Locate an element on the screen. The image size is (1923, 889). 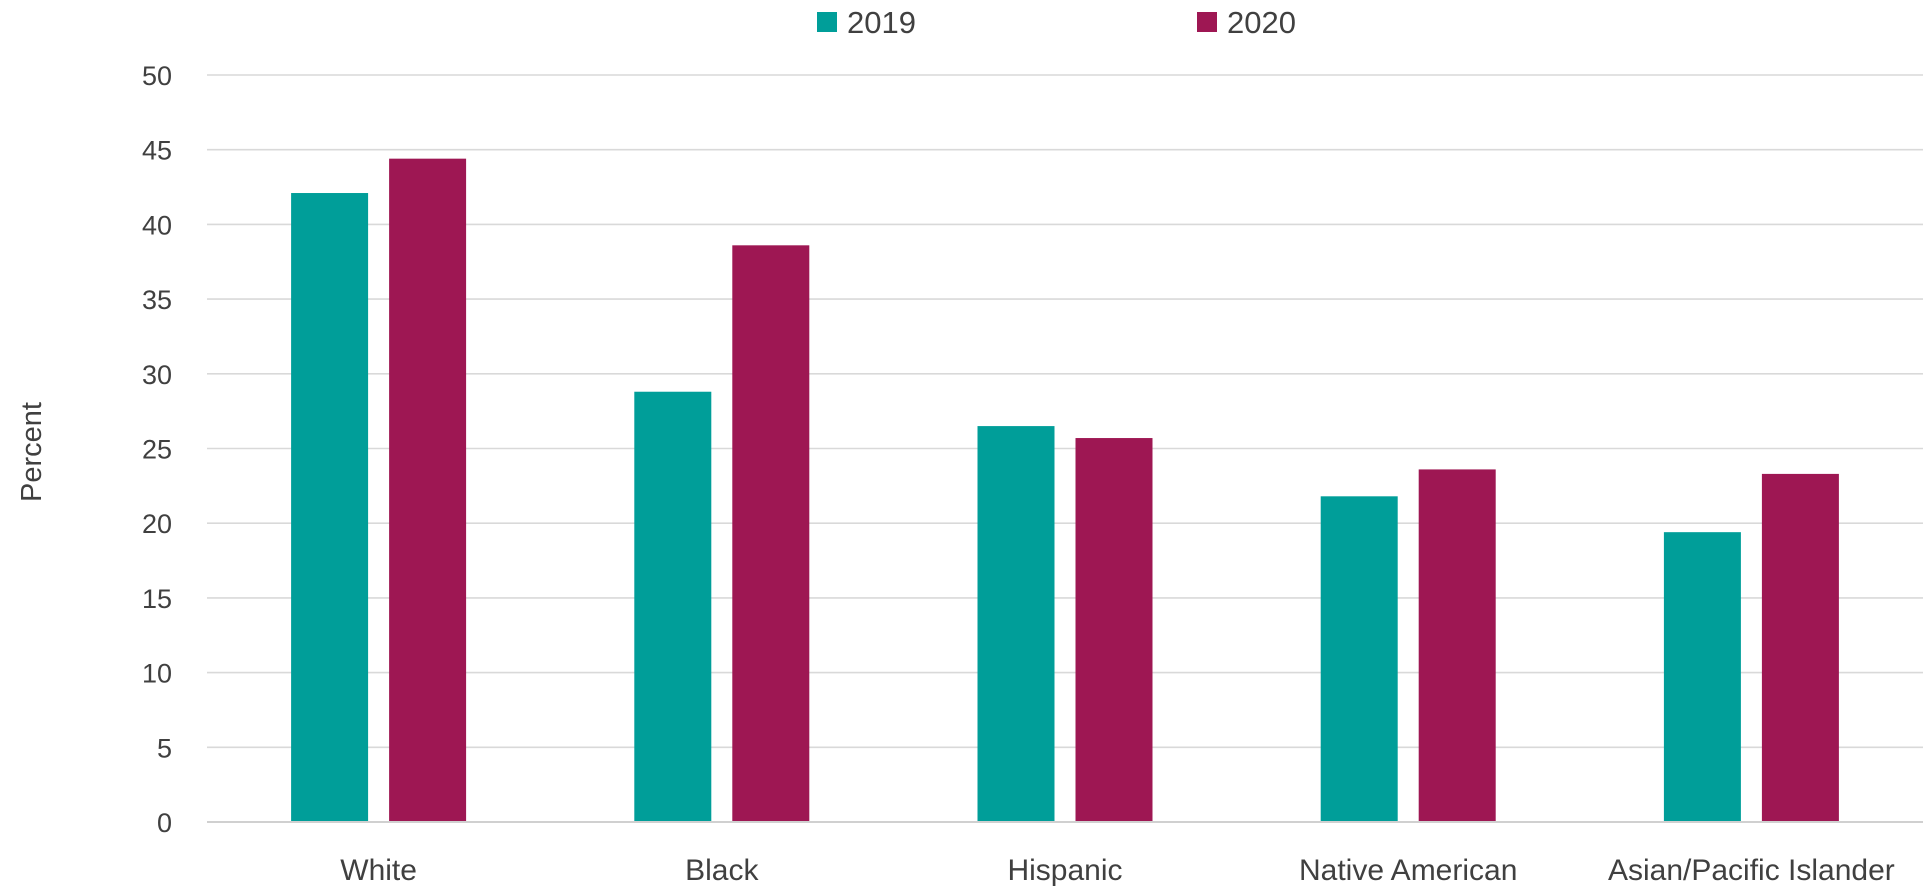
bar-2020-white is located at coordinates (428, 490).